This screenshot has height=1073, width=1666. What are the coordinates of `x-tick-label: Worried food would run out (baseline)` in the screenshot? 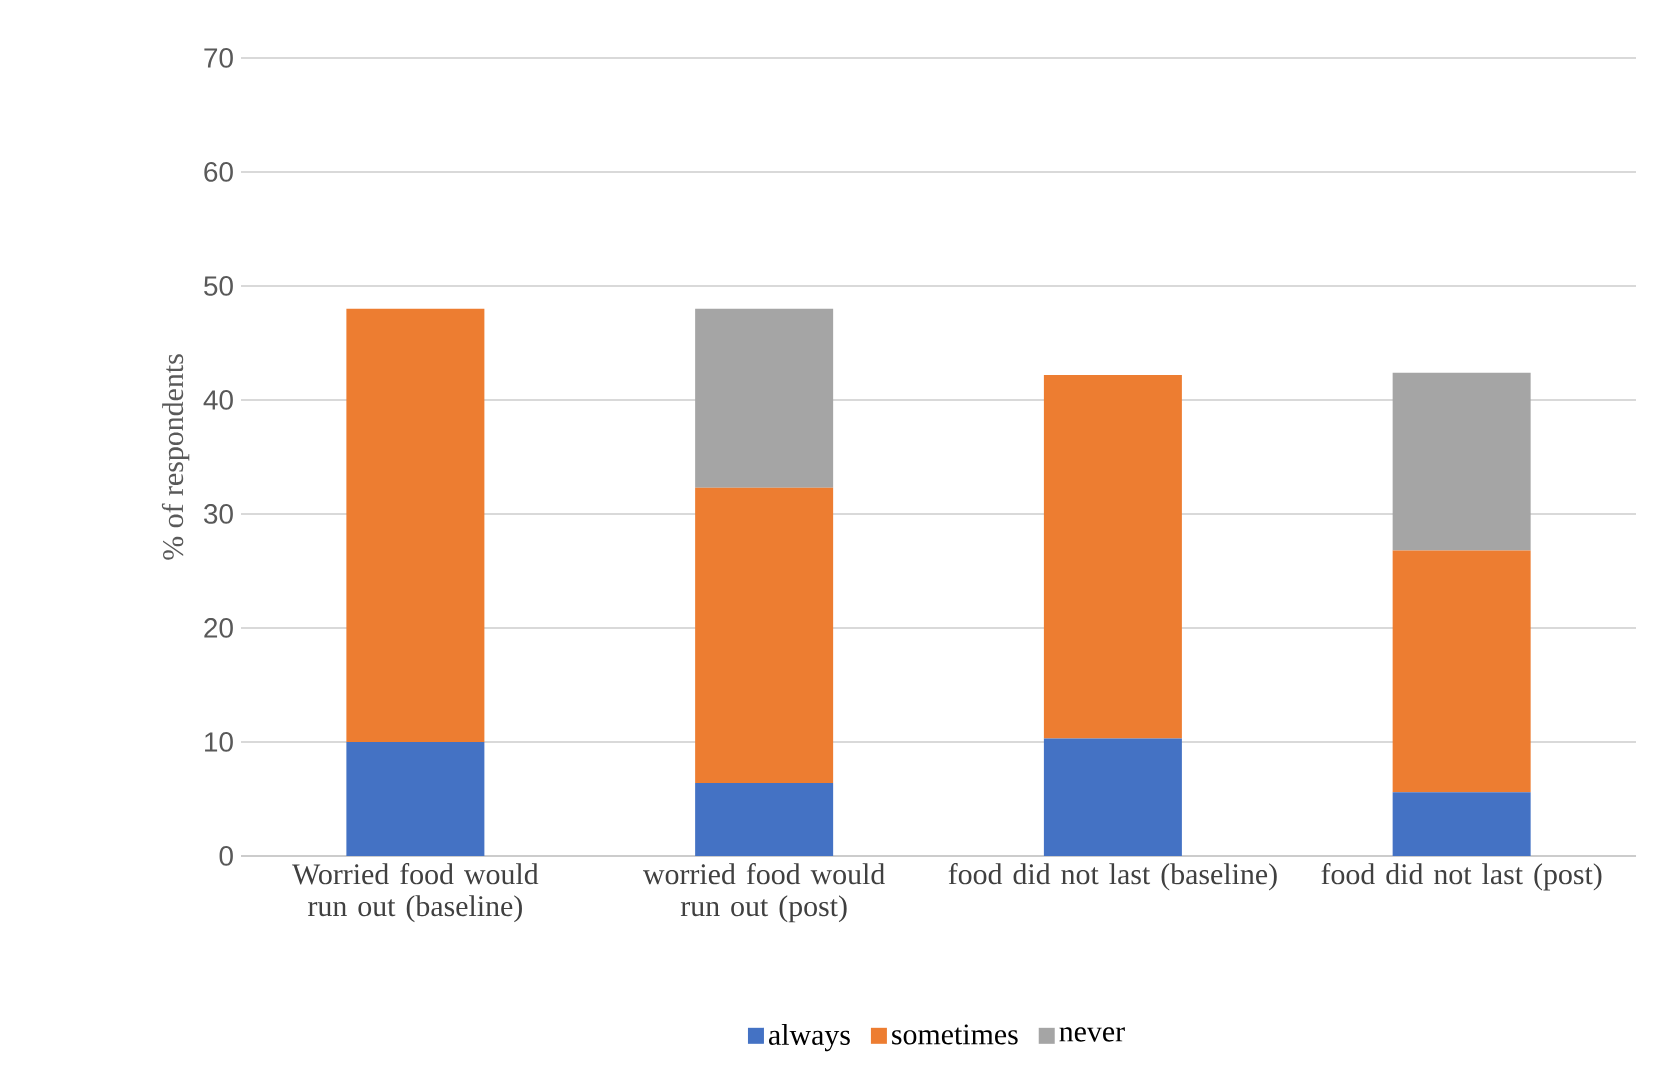 It's located at (415, 893).